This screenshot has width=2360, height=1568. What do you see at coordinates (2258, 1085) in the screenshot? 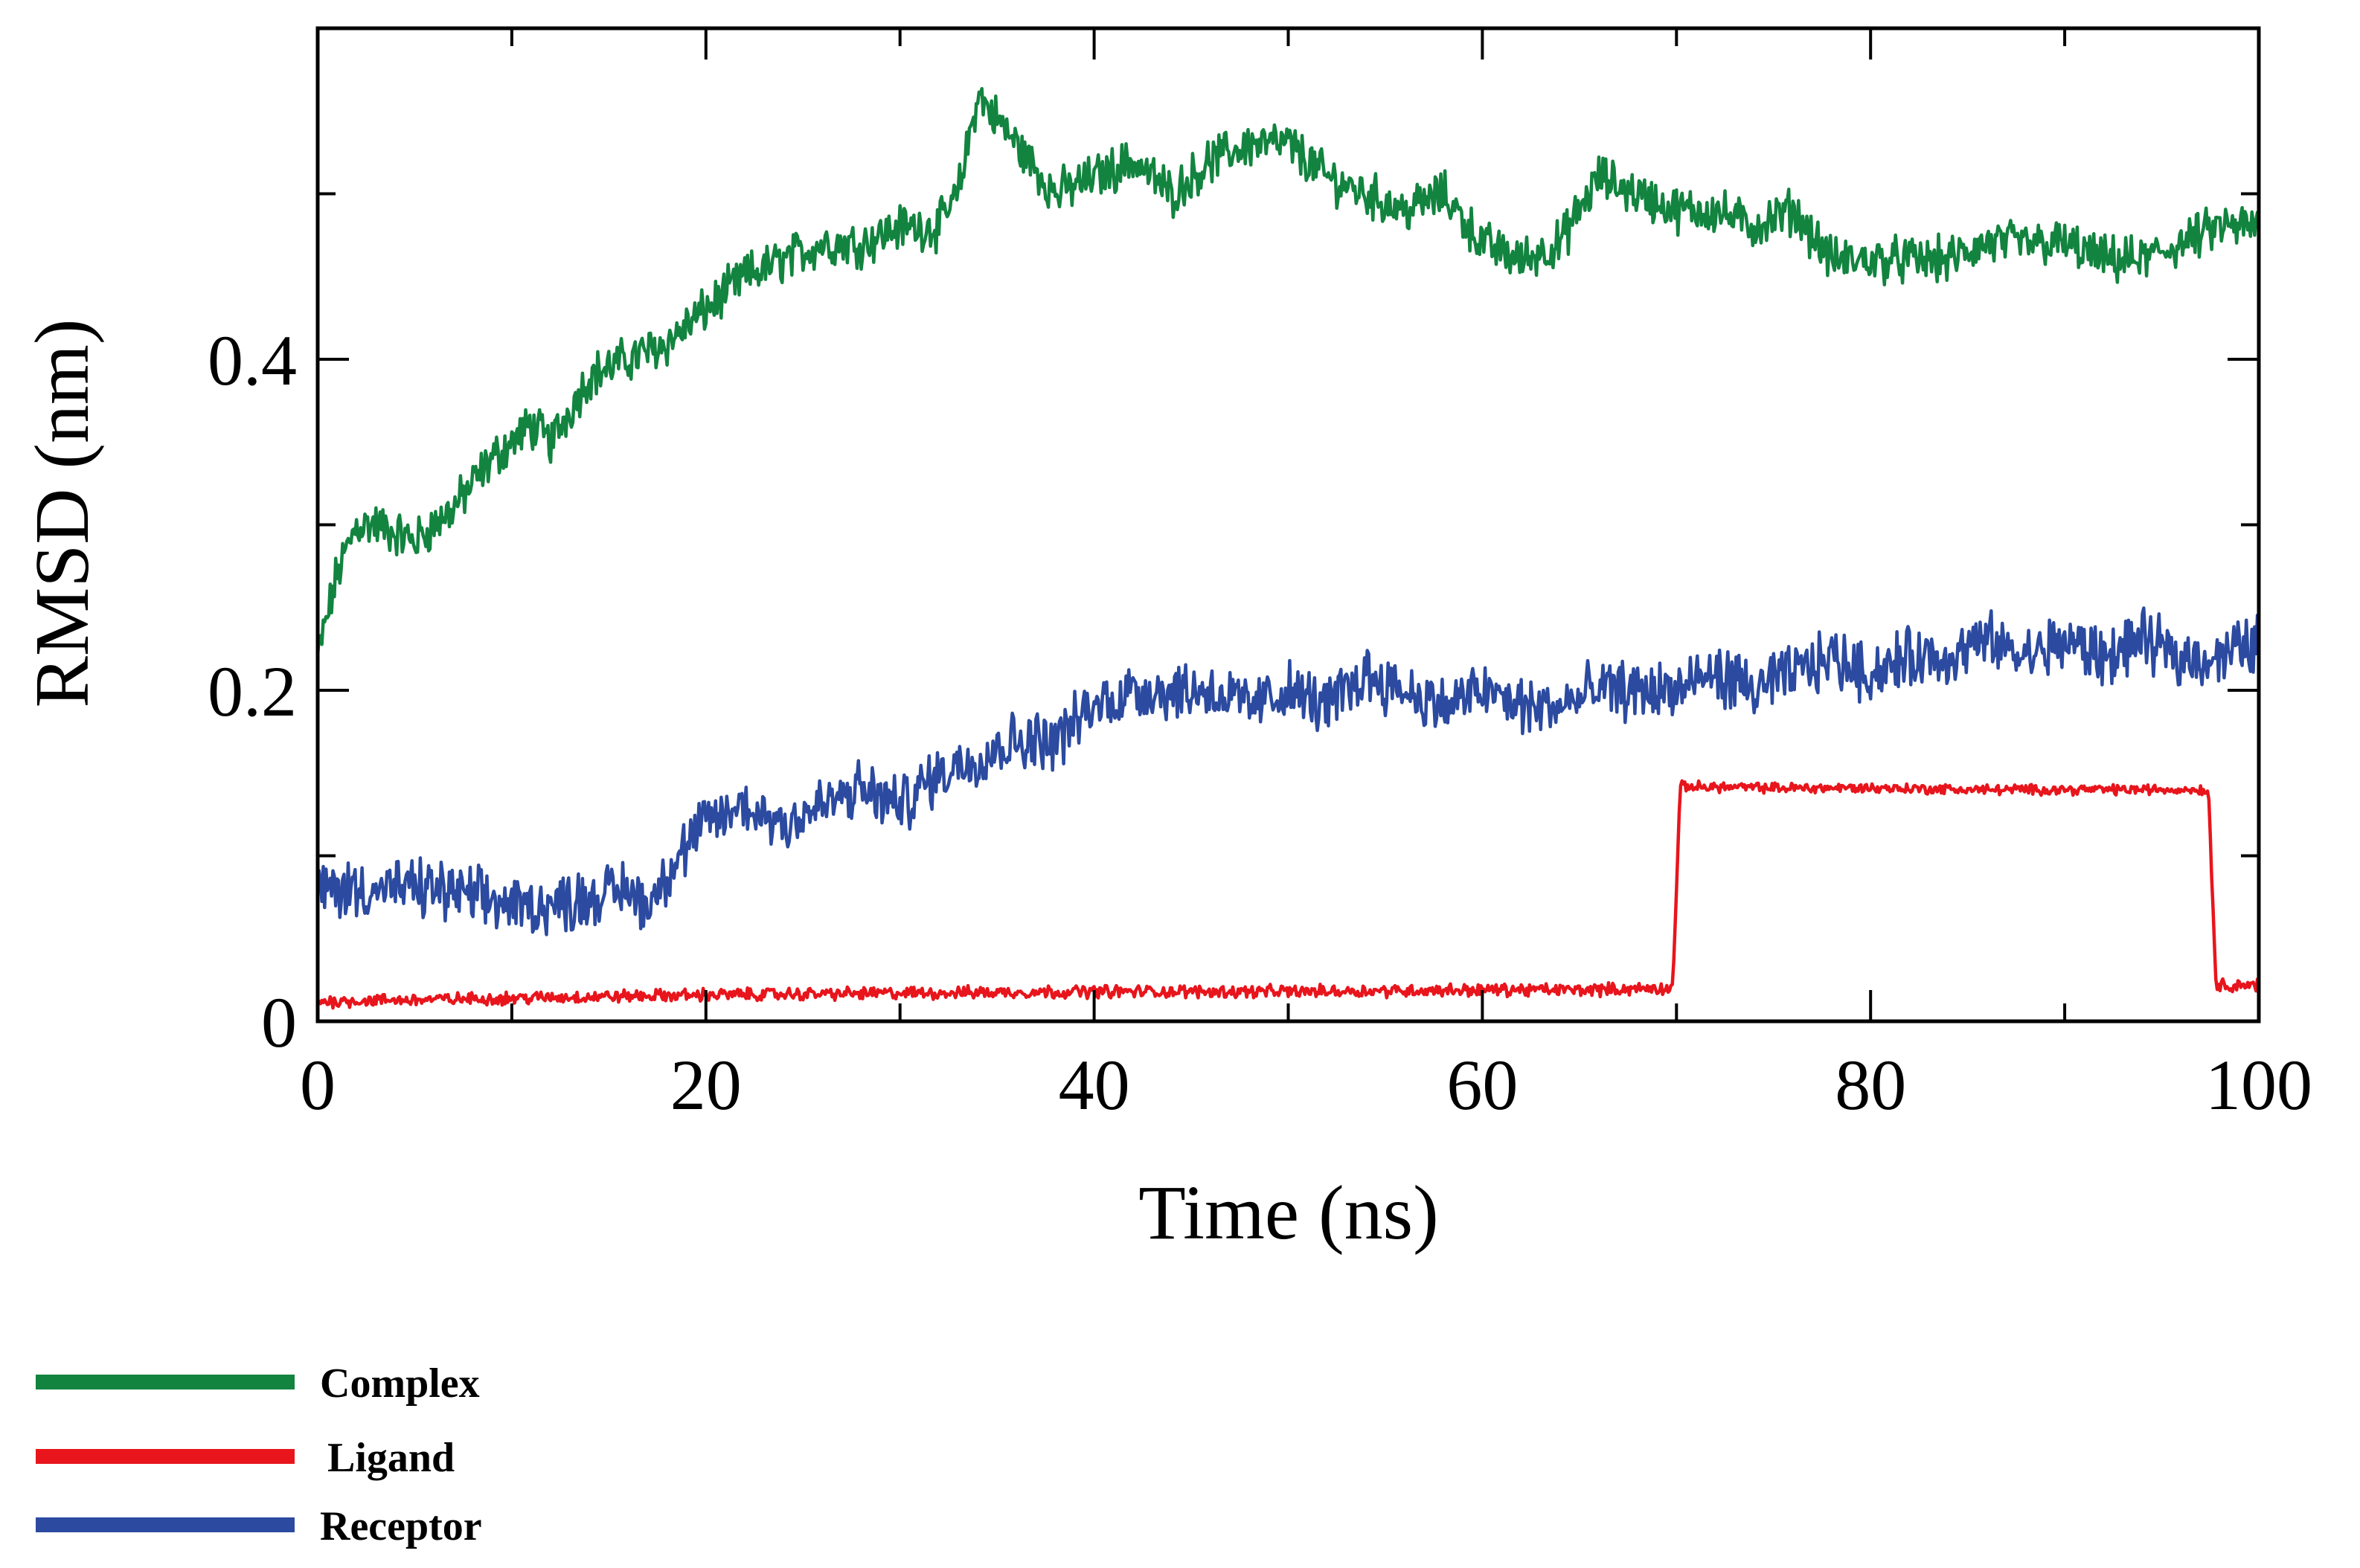
I see `x-tick-label: 100` at bounding box center [2258, 1085].